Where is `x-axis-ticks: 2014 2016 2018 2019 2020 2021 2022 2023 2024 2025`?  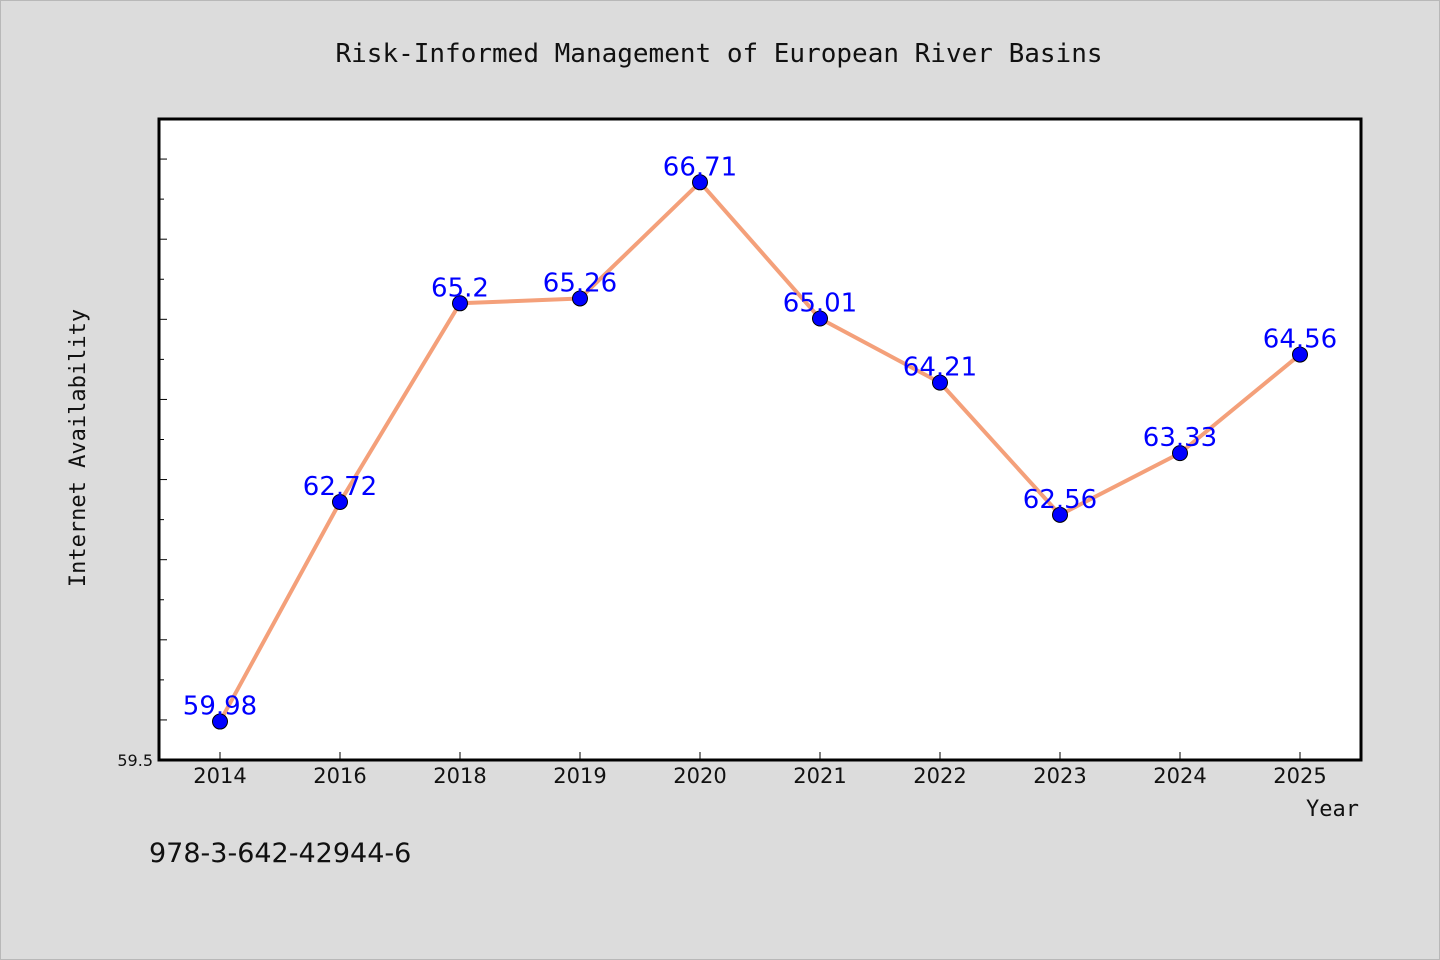 x-axis-ticks: 2014 2016 2018 2019 2020 2021 2022 2023 2024 2025 is located at coordinates (760, 770).